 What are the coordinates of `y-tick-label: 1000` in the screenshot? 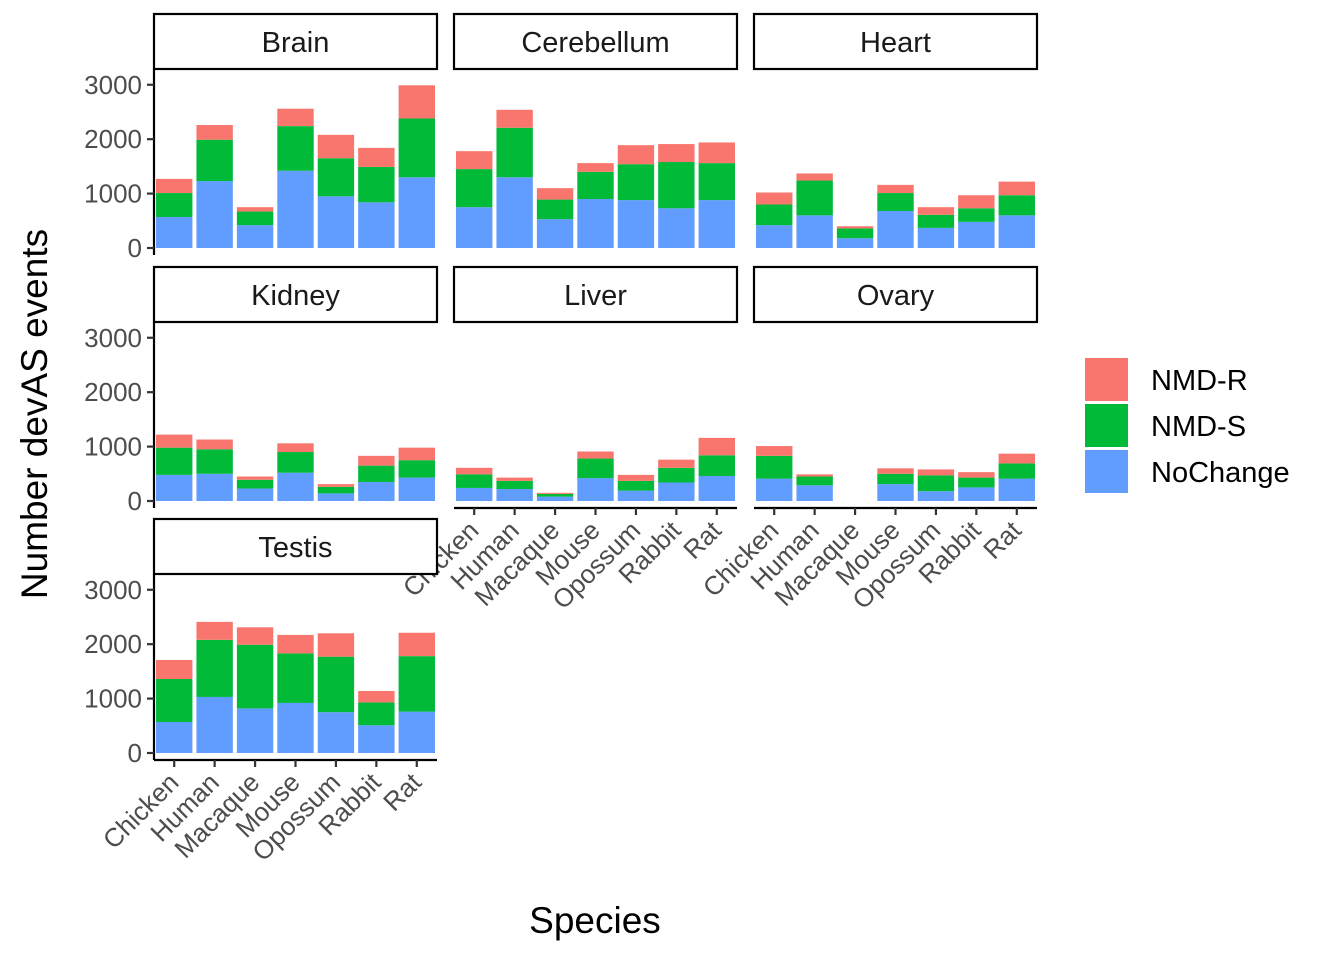 It's located at (113, 699).